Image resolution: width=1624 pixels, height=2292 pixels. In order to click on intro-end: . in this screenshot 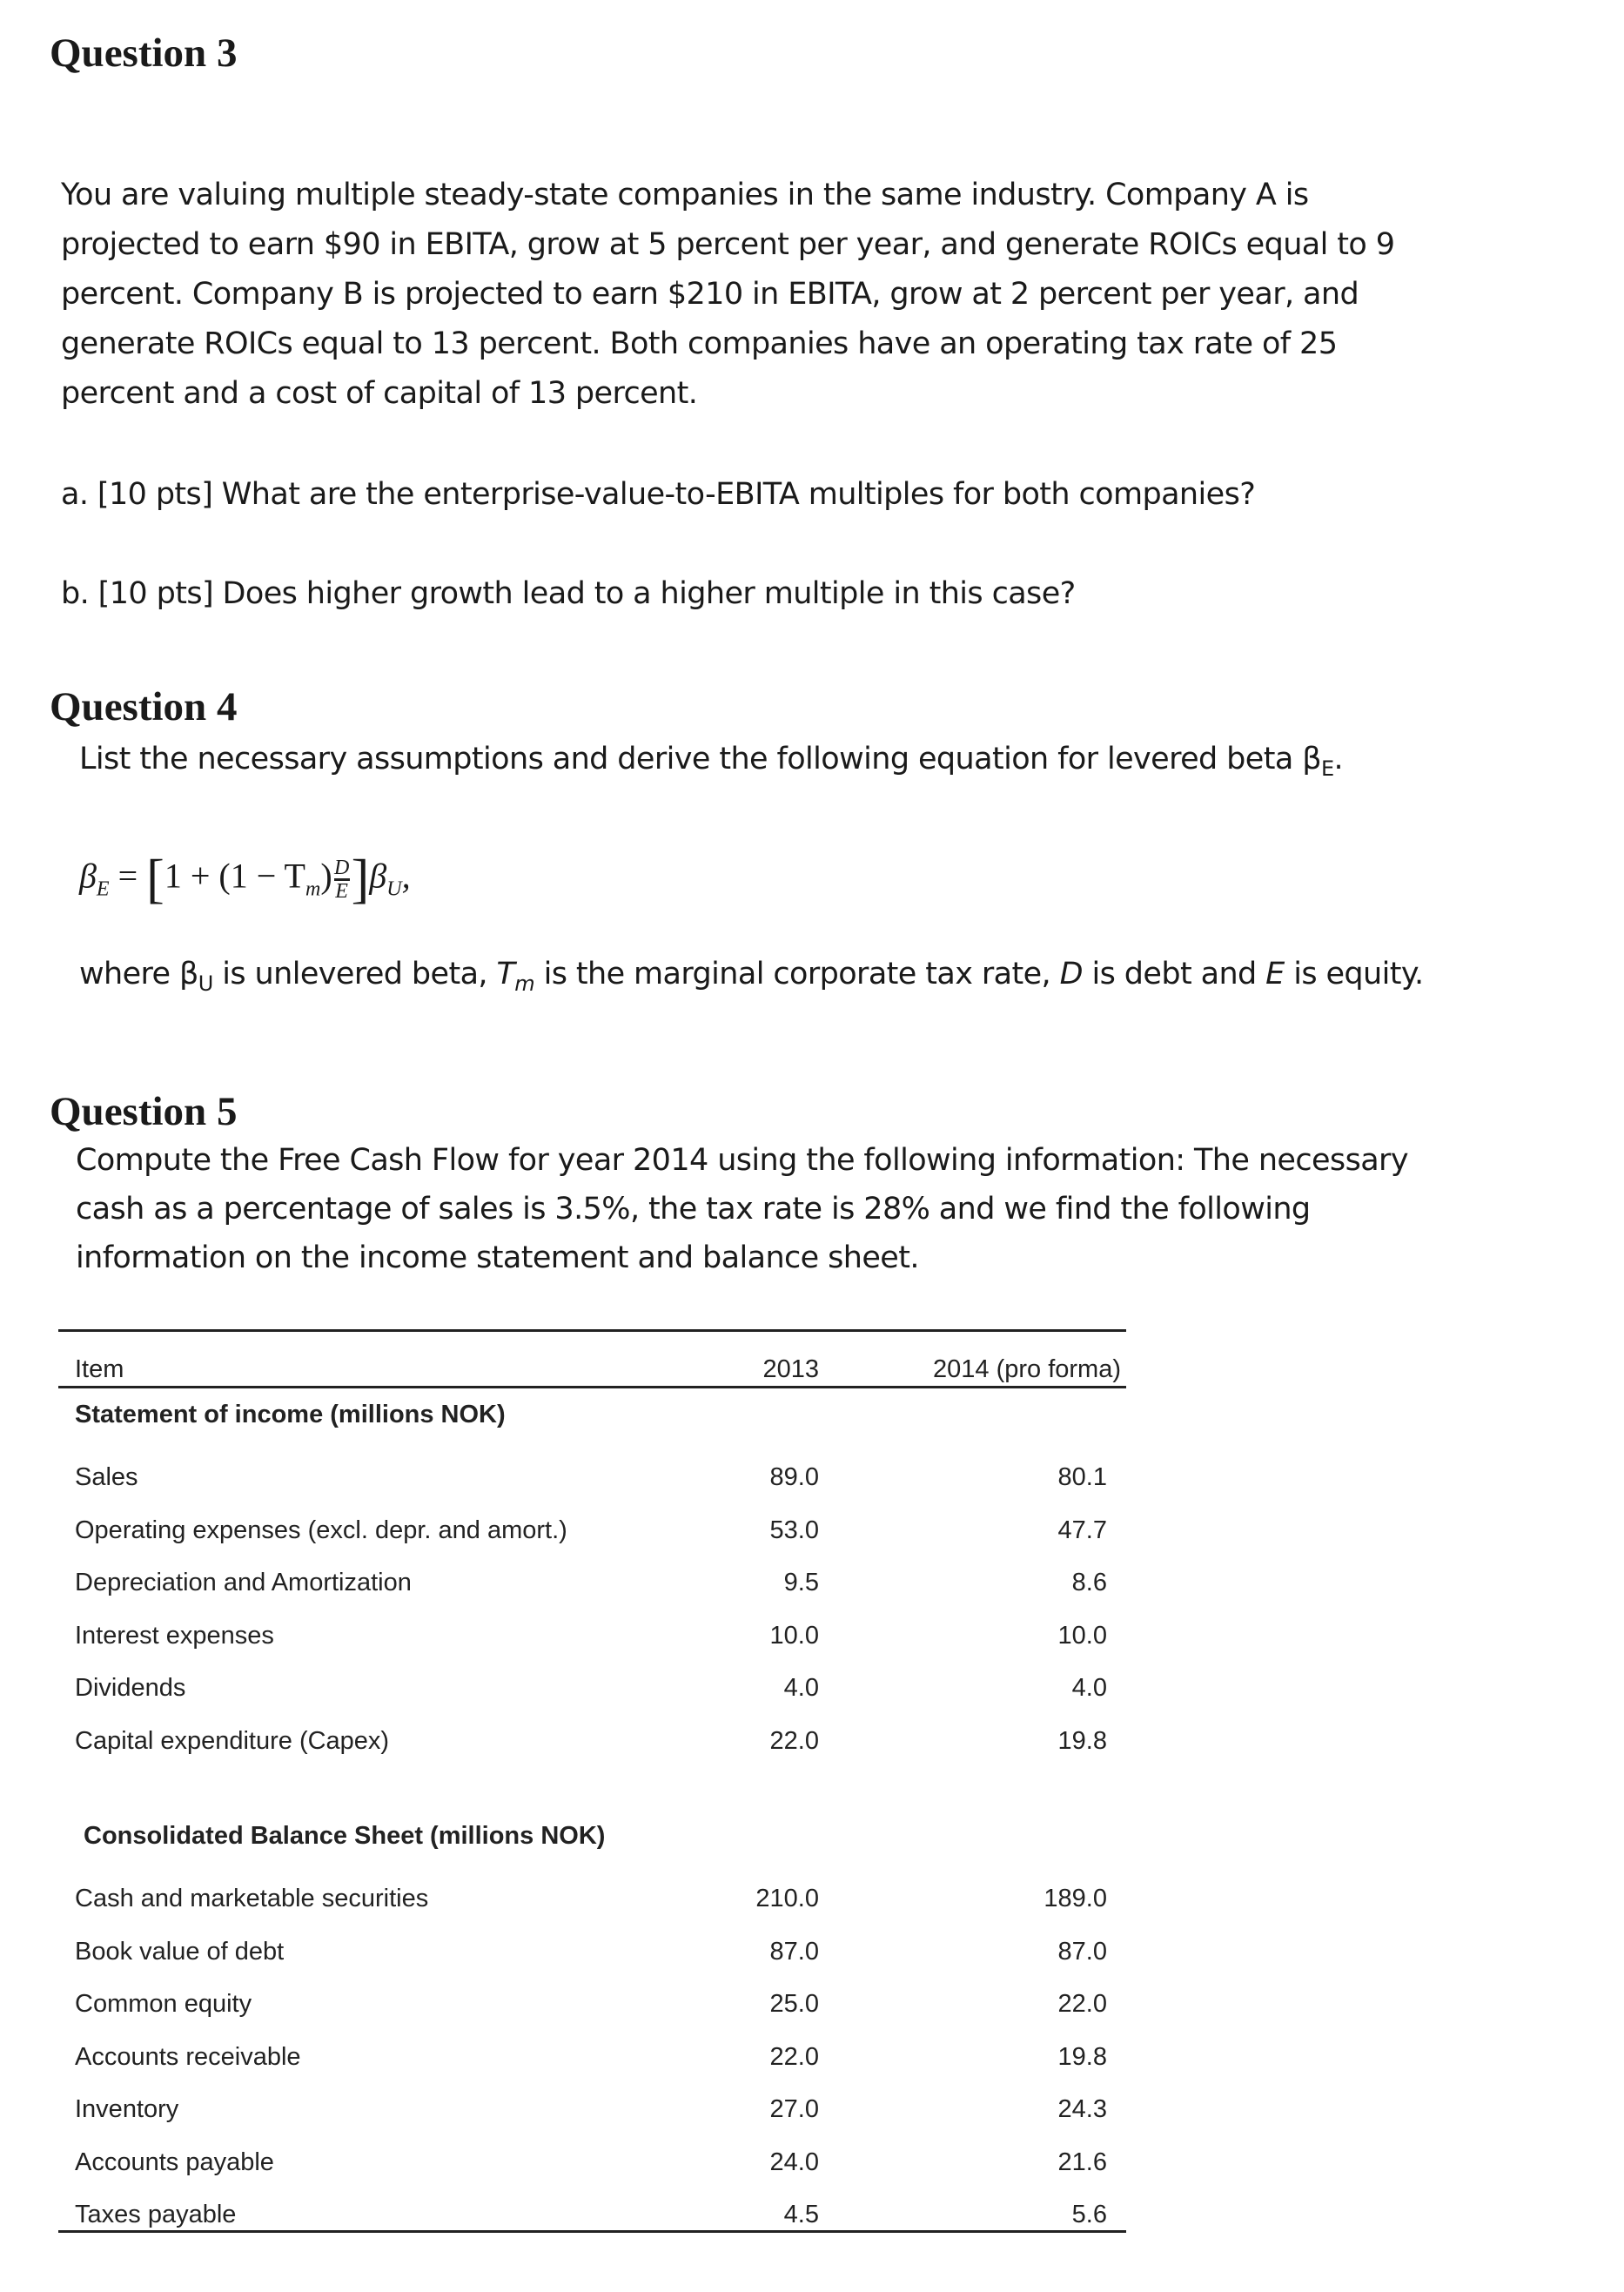, I will do `click(1339, 759)`.